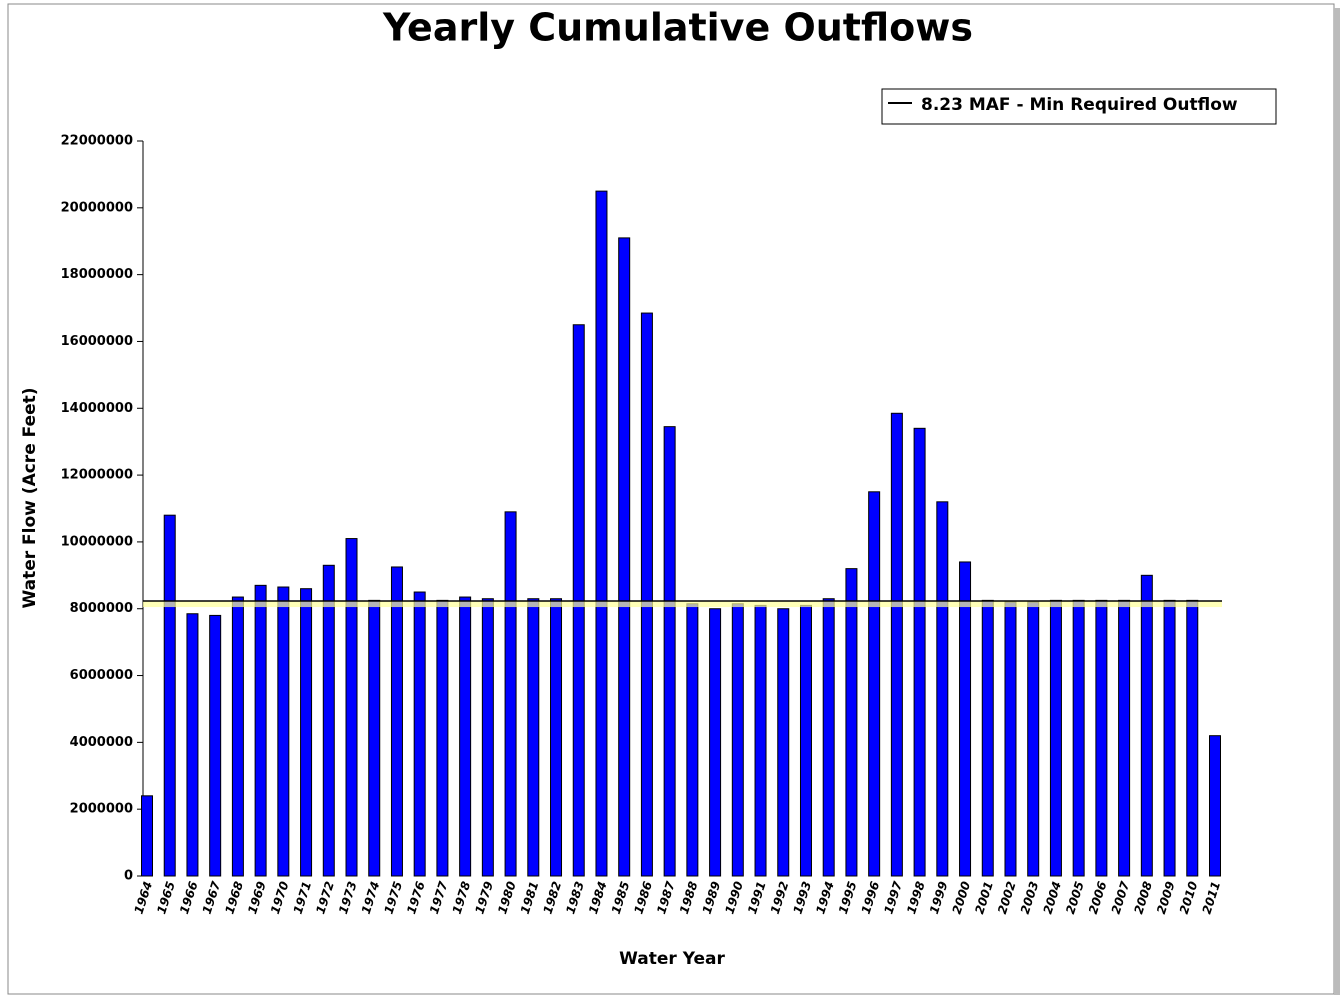 The height and width of the screenshot is (995, 1343). Describe the element at coordinates (97, 207) in the screenshot. I see `y-tick-label: 20000000` at that location.